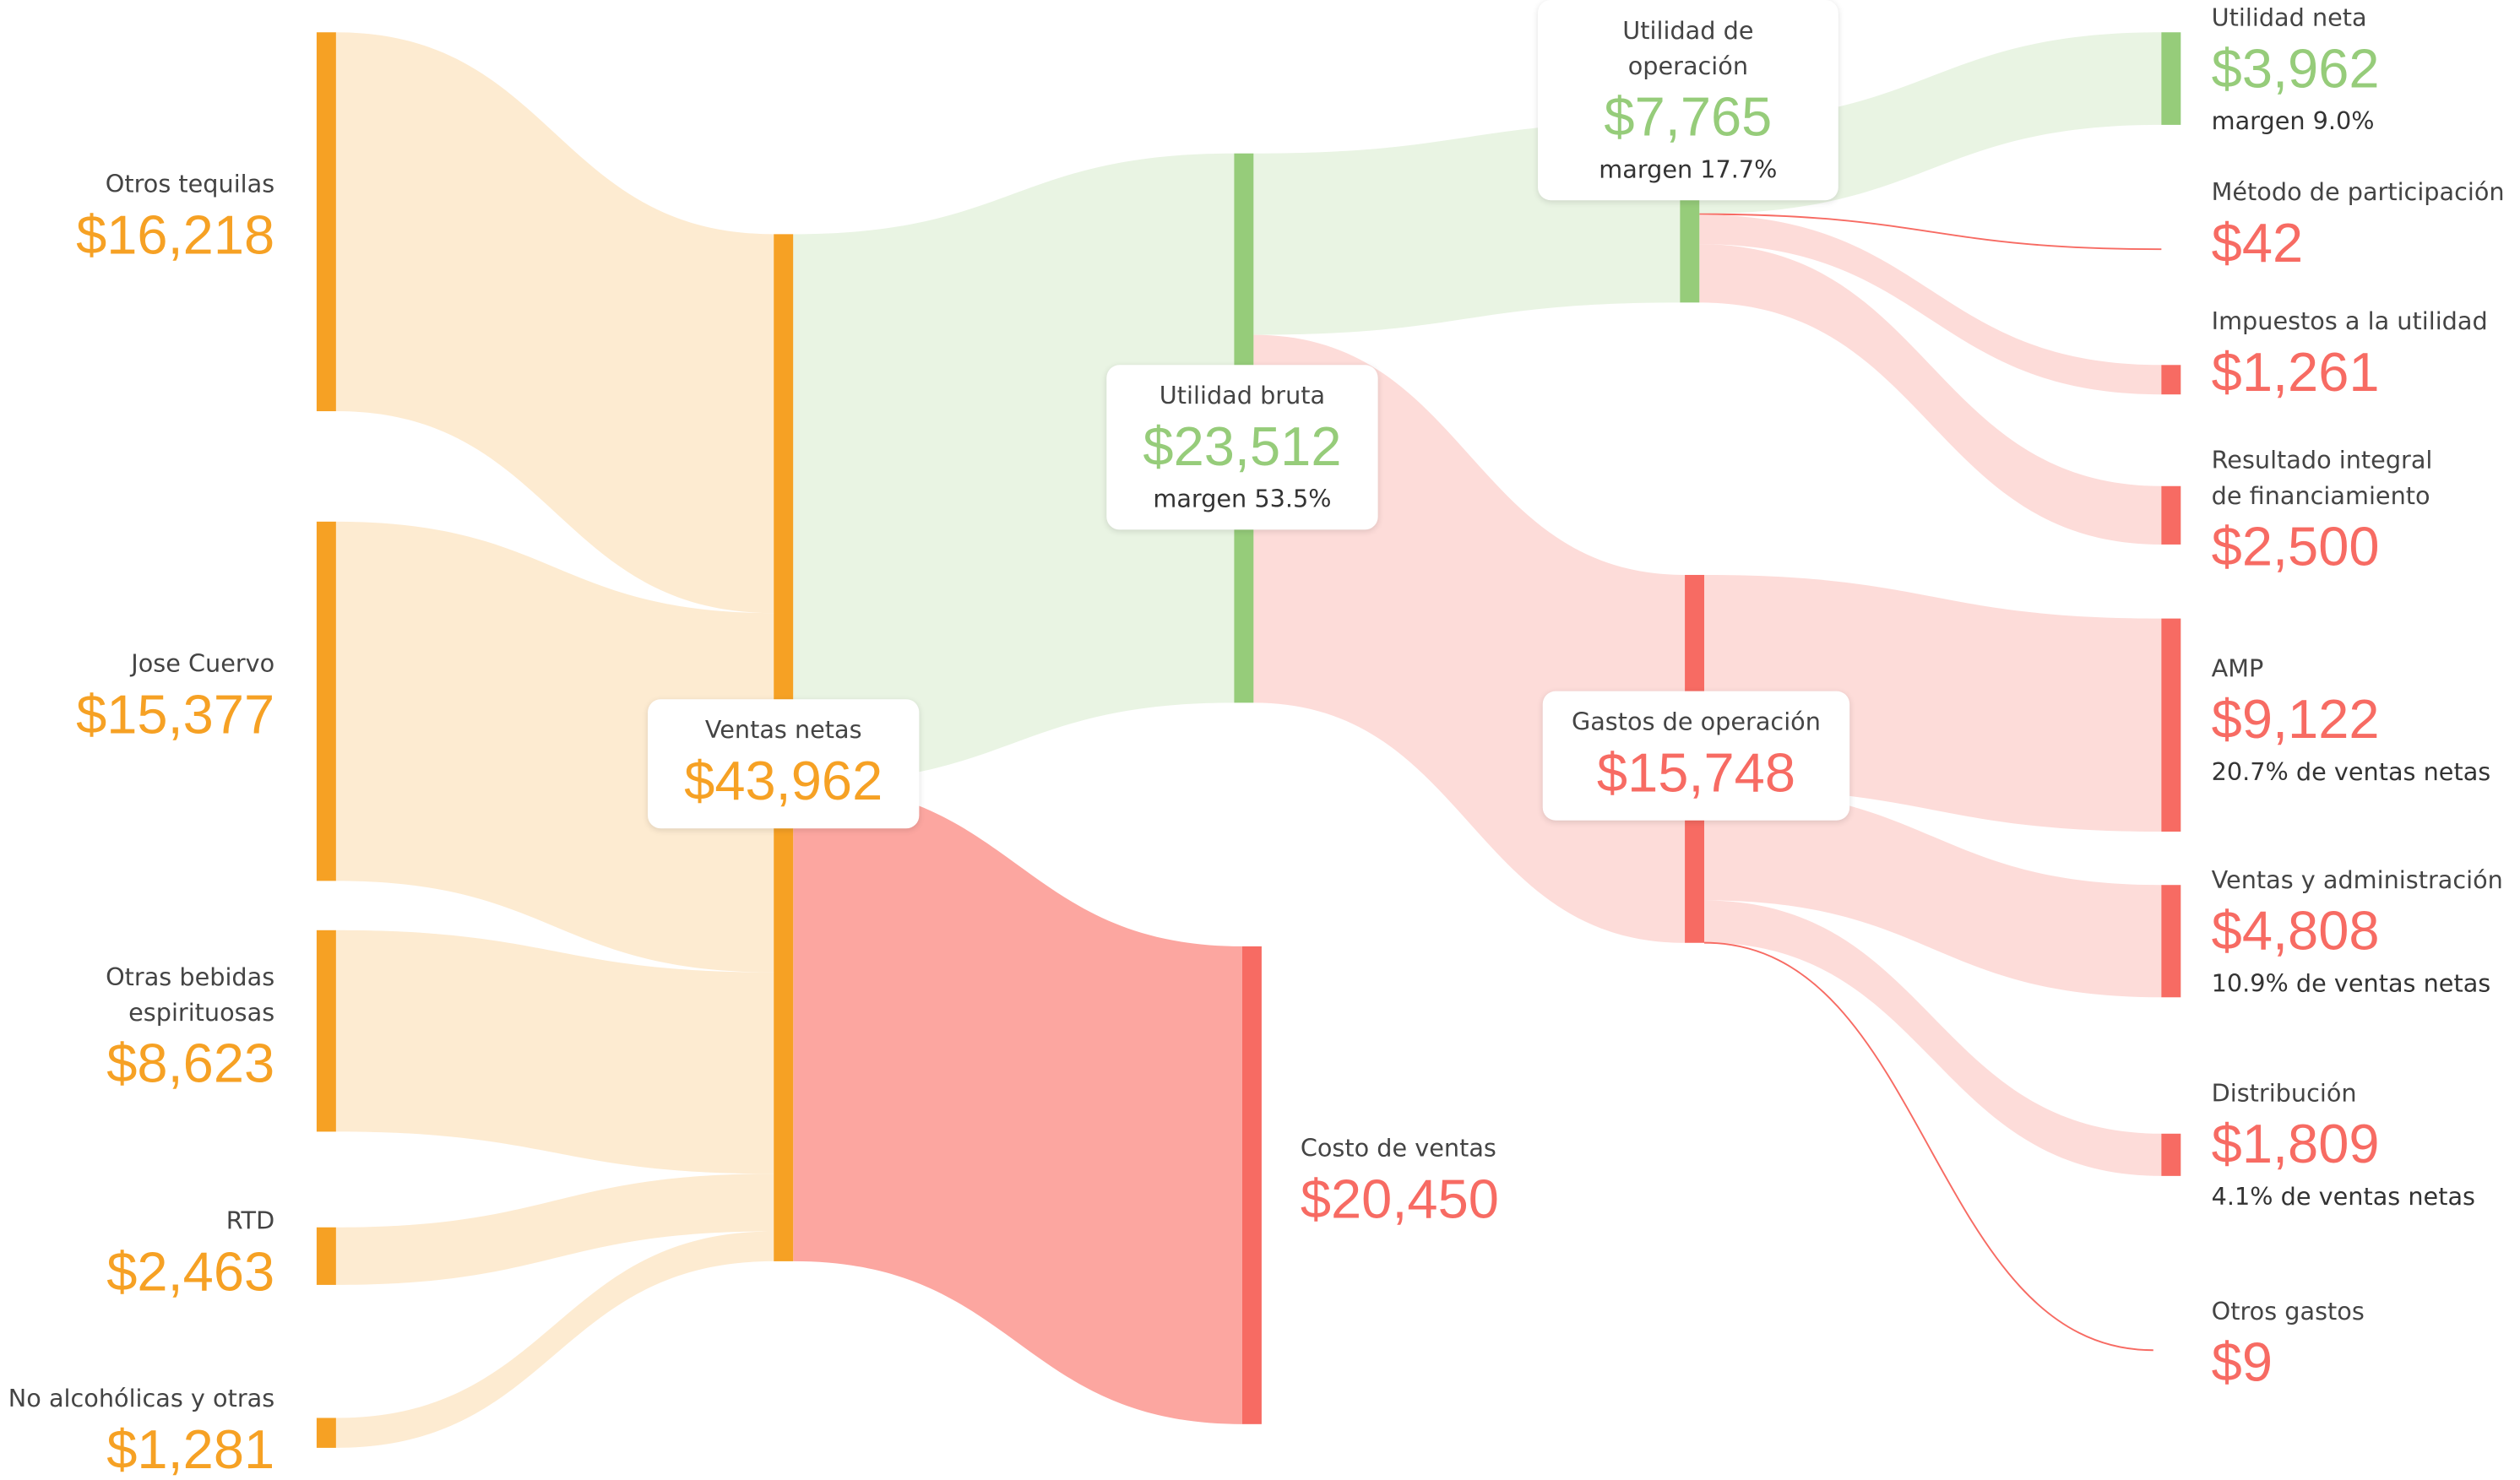 This screenshot has height=1480, width=2520. Describe the element at coordinates (190, 1449) in the screenshot. I see `node-value: $1,281` at that location.